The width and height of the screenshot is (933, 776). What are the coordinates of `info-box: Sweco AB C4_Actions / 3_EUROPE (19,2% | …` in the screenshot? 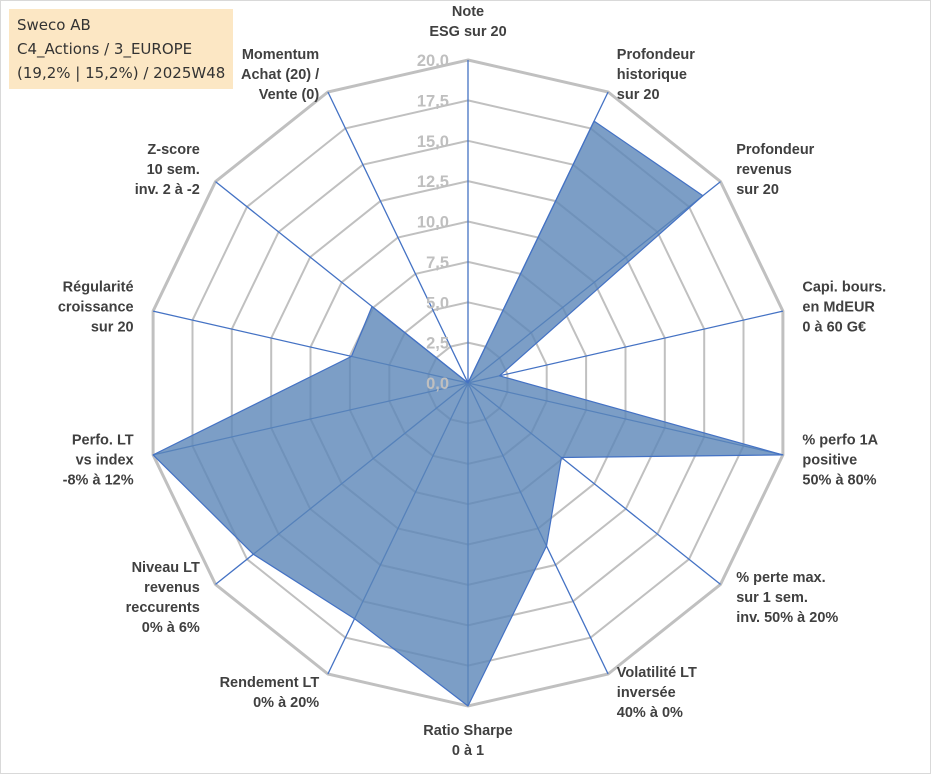 It's located at (121, 49).